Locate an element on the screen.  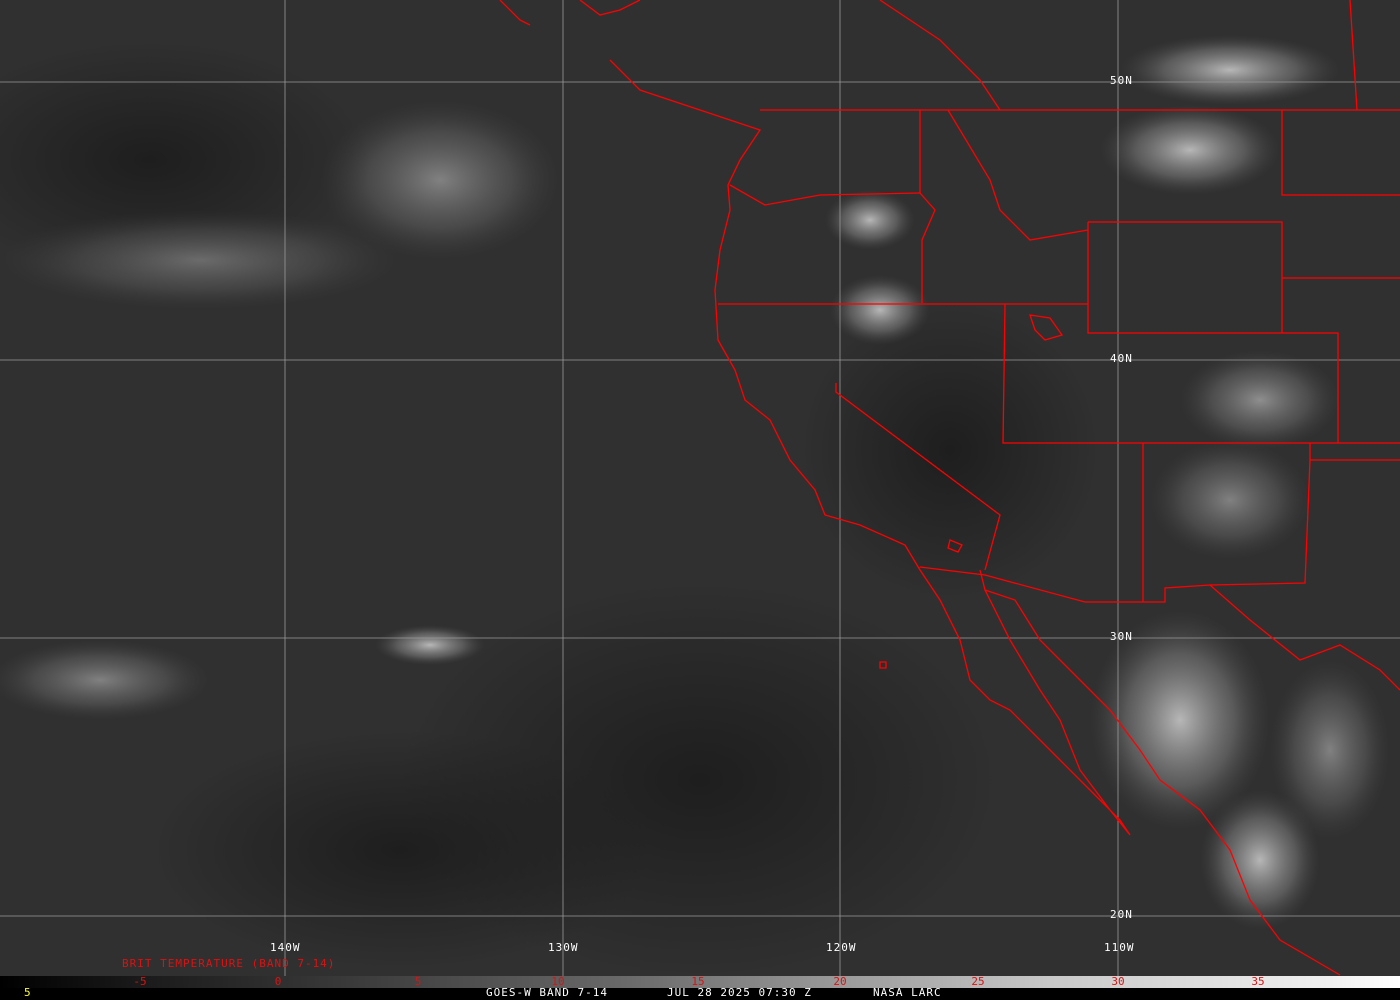
colorbar-tick: 5 is located at coordinates (418, 981).